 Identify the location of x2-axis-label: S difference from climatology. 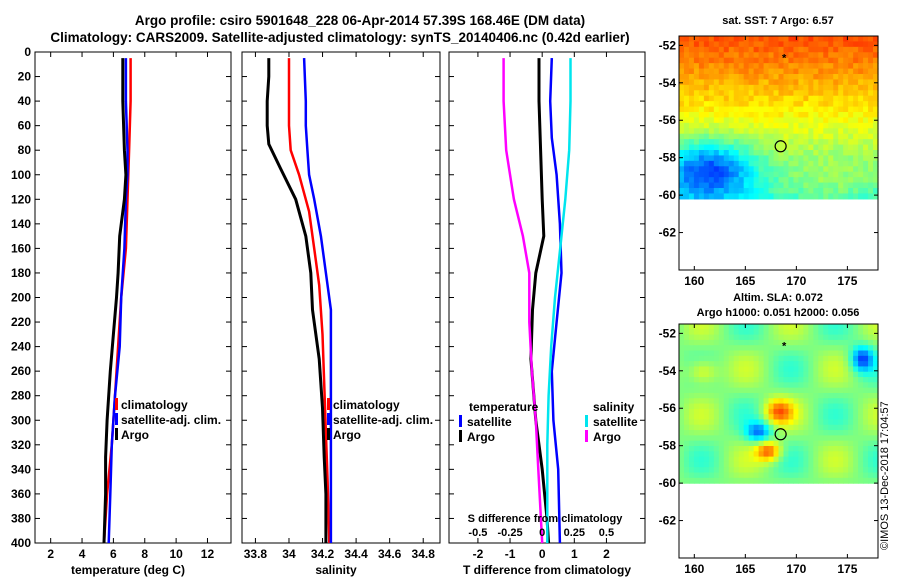
(546, 519).